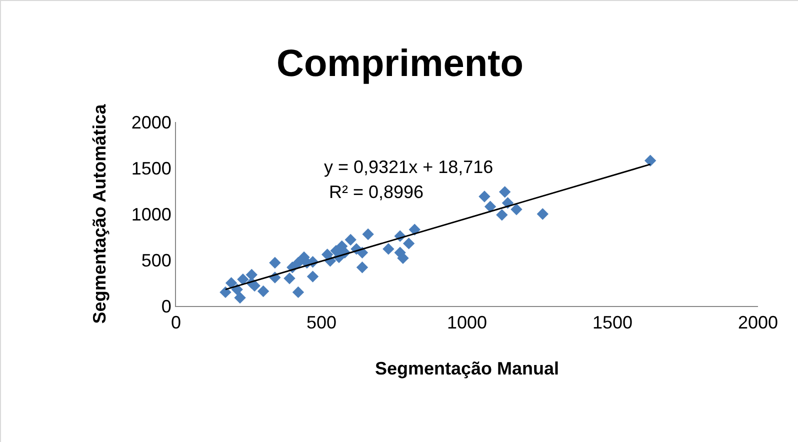 The height and width of the screenshot is (442, 798). I want to click on y-tick-label: 2000, so click(151, 122).